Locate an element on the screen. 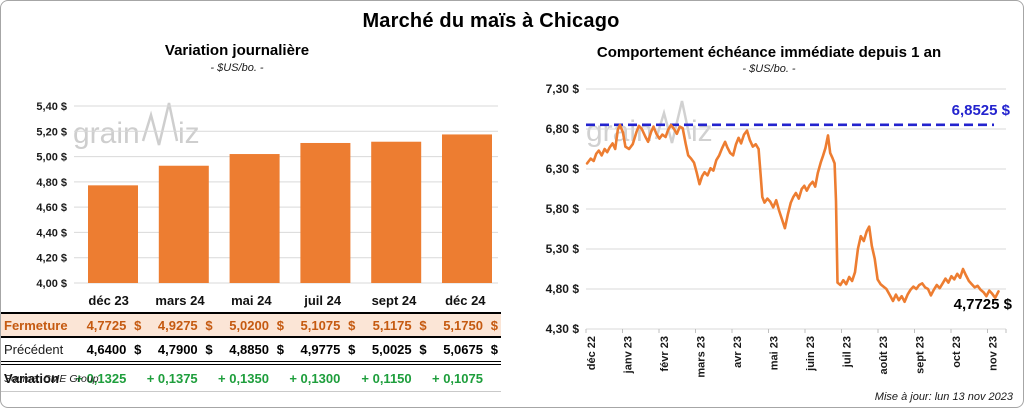 Image resolution: width=1024 pixels, height=408 pixels. cell-value: 5,0675 is located at coordinates (463, 349).